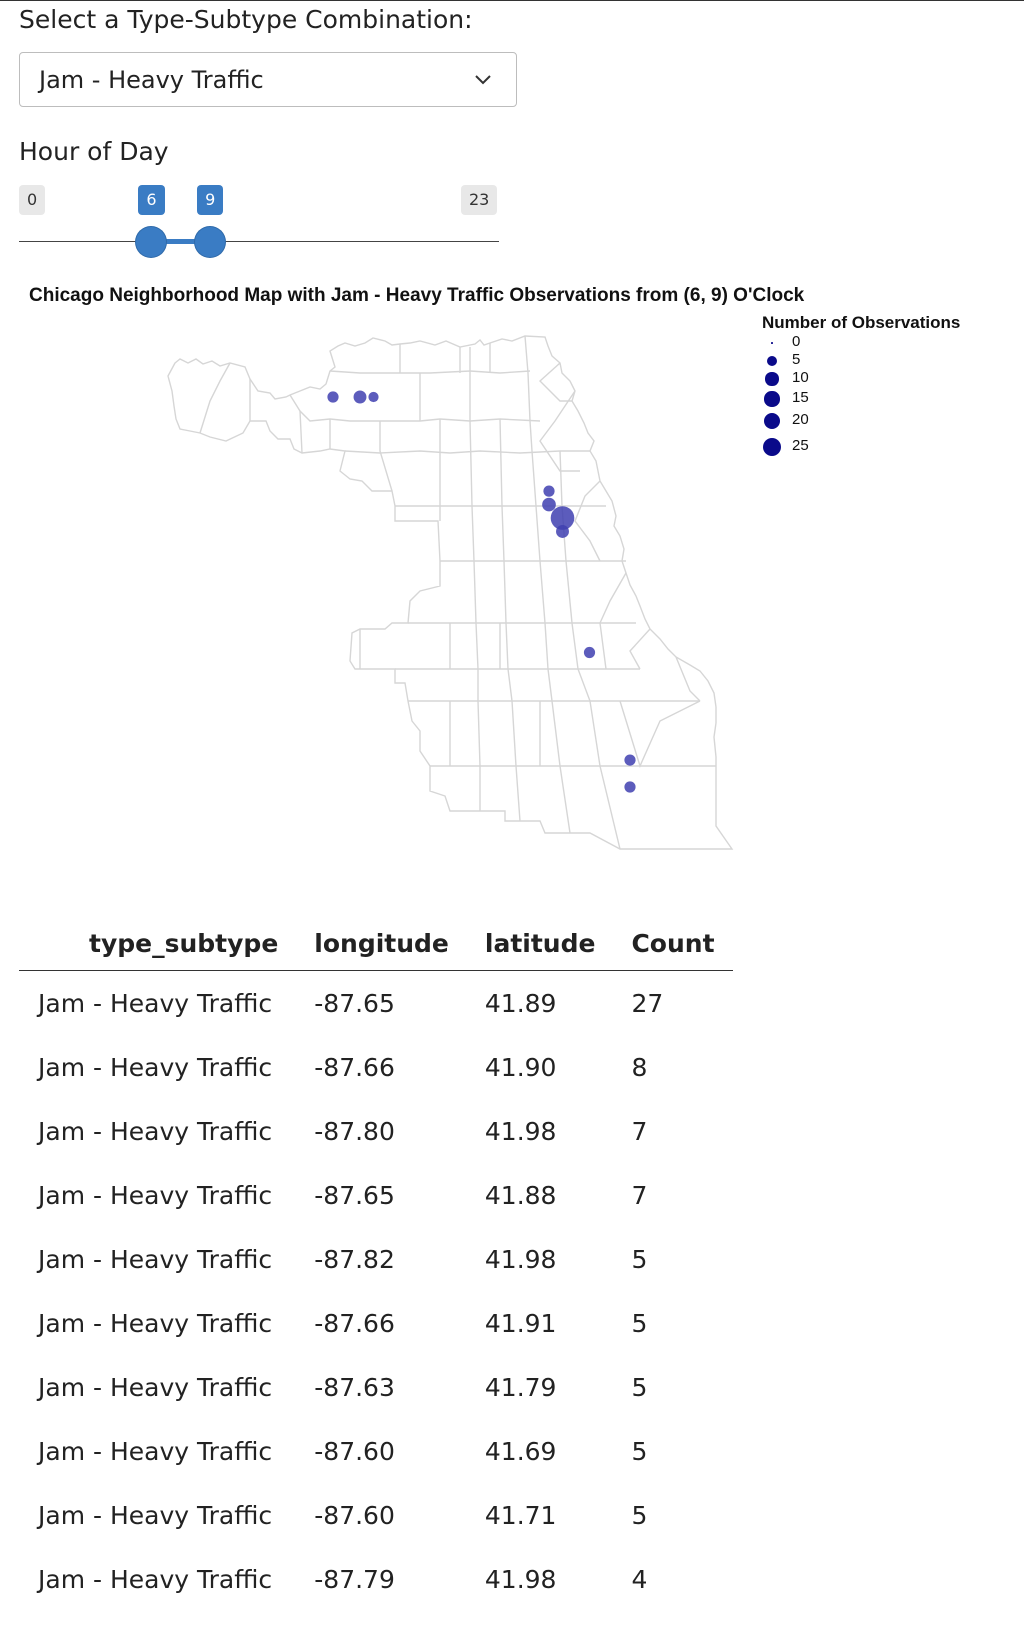  I want to click on select-value: Jam - Heavy Traffic, so click(151, 80).